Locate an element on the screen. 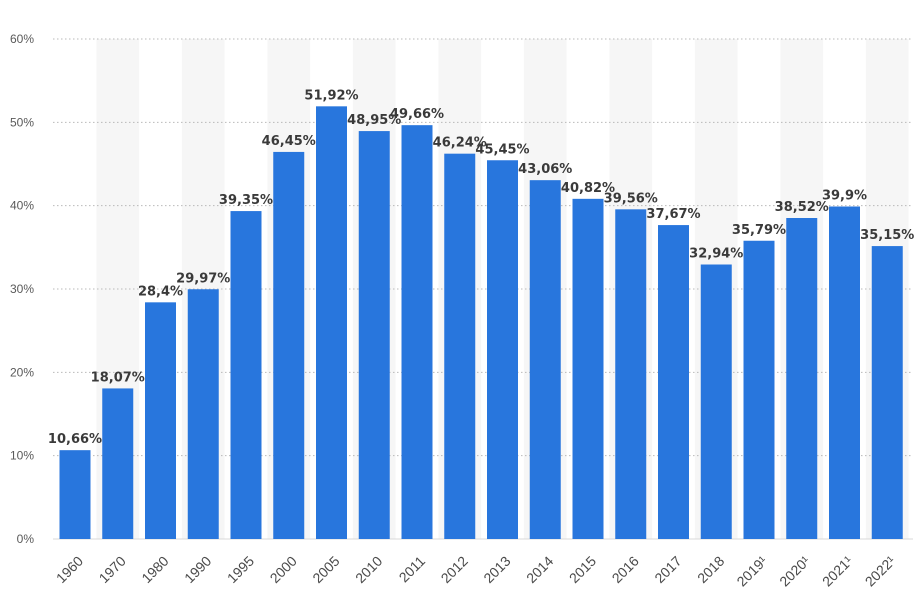 The image size is (918, 610). data-label: 43,06% is located at coordinates (545, 169).